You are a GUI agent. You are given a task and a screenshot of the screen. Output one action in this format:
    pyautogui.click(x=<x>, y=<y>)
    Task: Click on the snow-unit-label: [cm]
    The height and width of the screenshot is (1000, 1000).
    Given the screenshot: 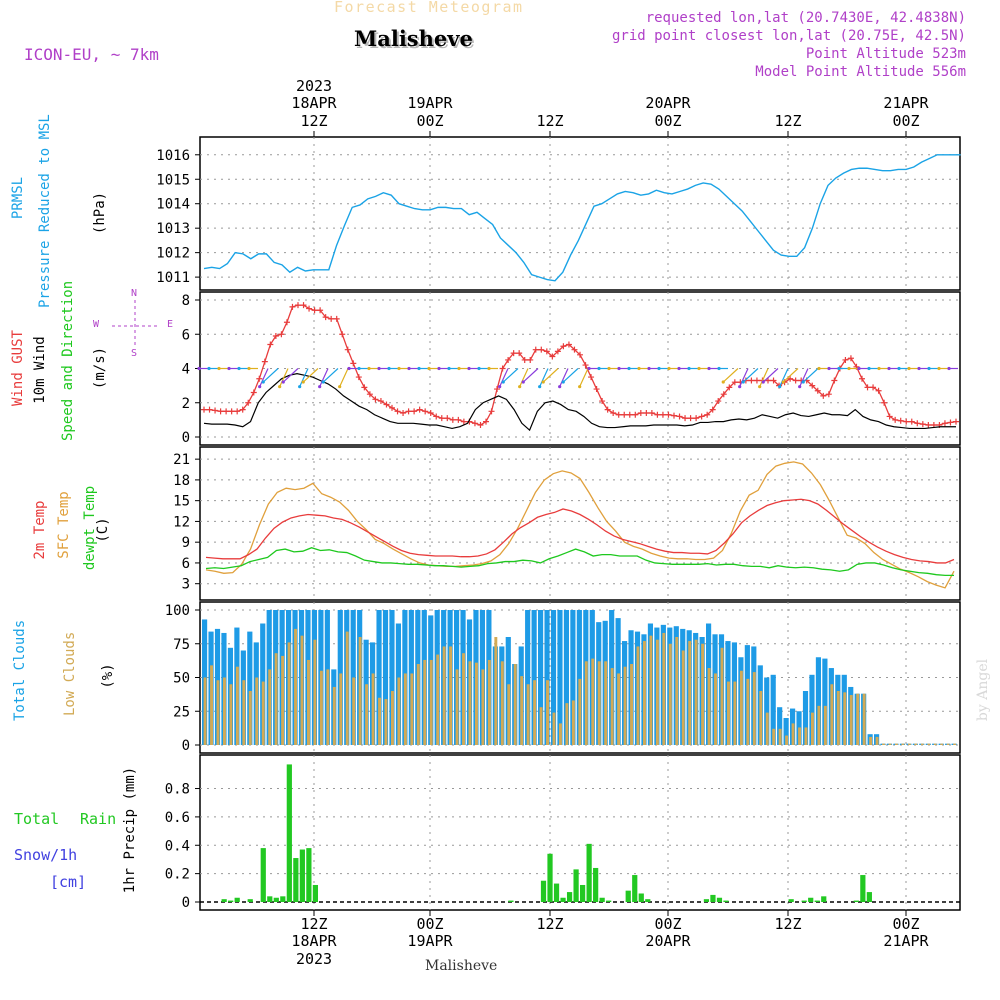 What is the action you would take?
    pyautogui.click(x=68, y=882)
    